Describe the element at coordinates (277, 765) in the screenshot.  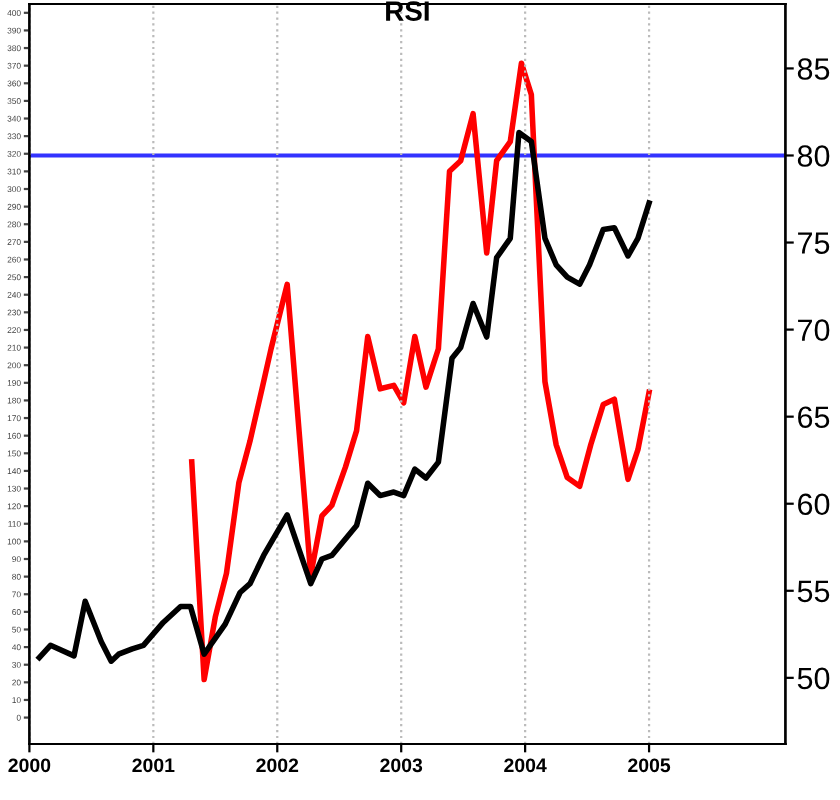
I see `x-tick-label: 2002` at that location.